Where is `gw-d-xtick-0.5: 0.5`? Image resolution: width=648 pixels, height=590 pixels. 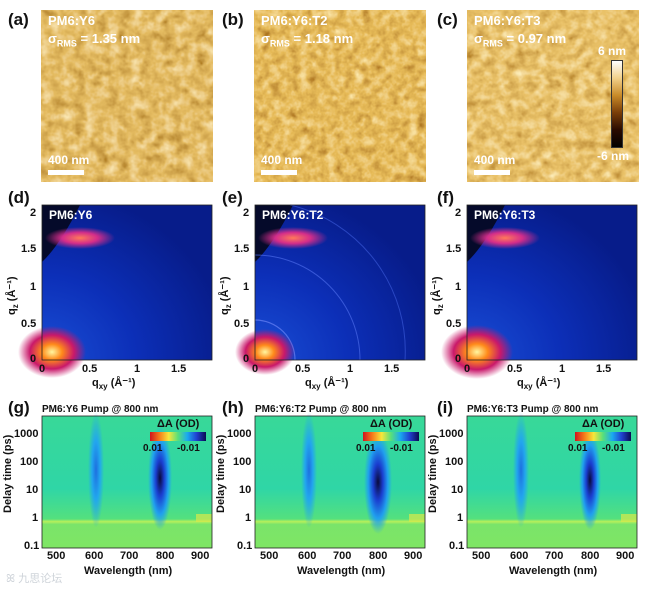
gw-d-xtick-0.5: 0.5 is located at coordinates (90, 369).